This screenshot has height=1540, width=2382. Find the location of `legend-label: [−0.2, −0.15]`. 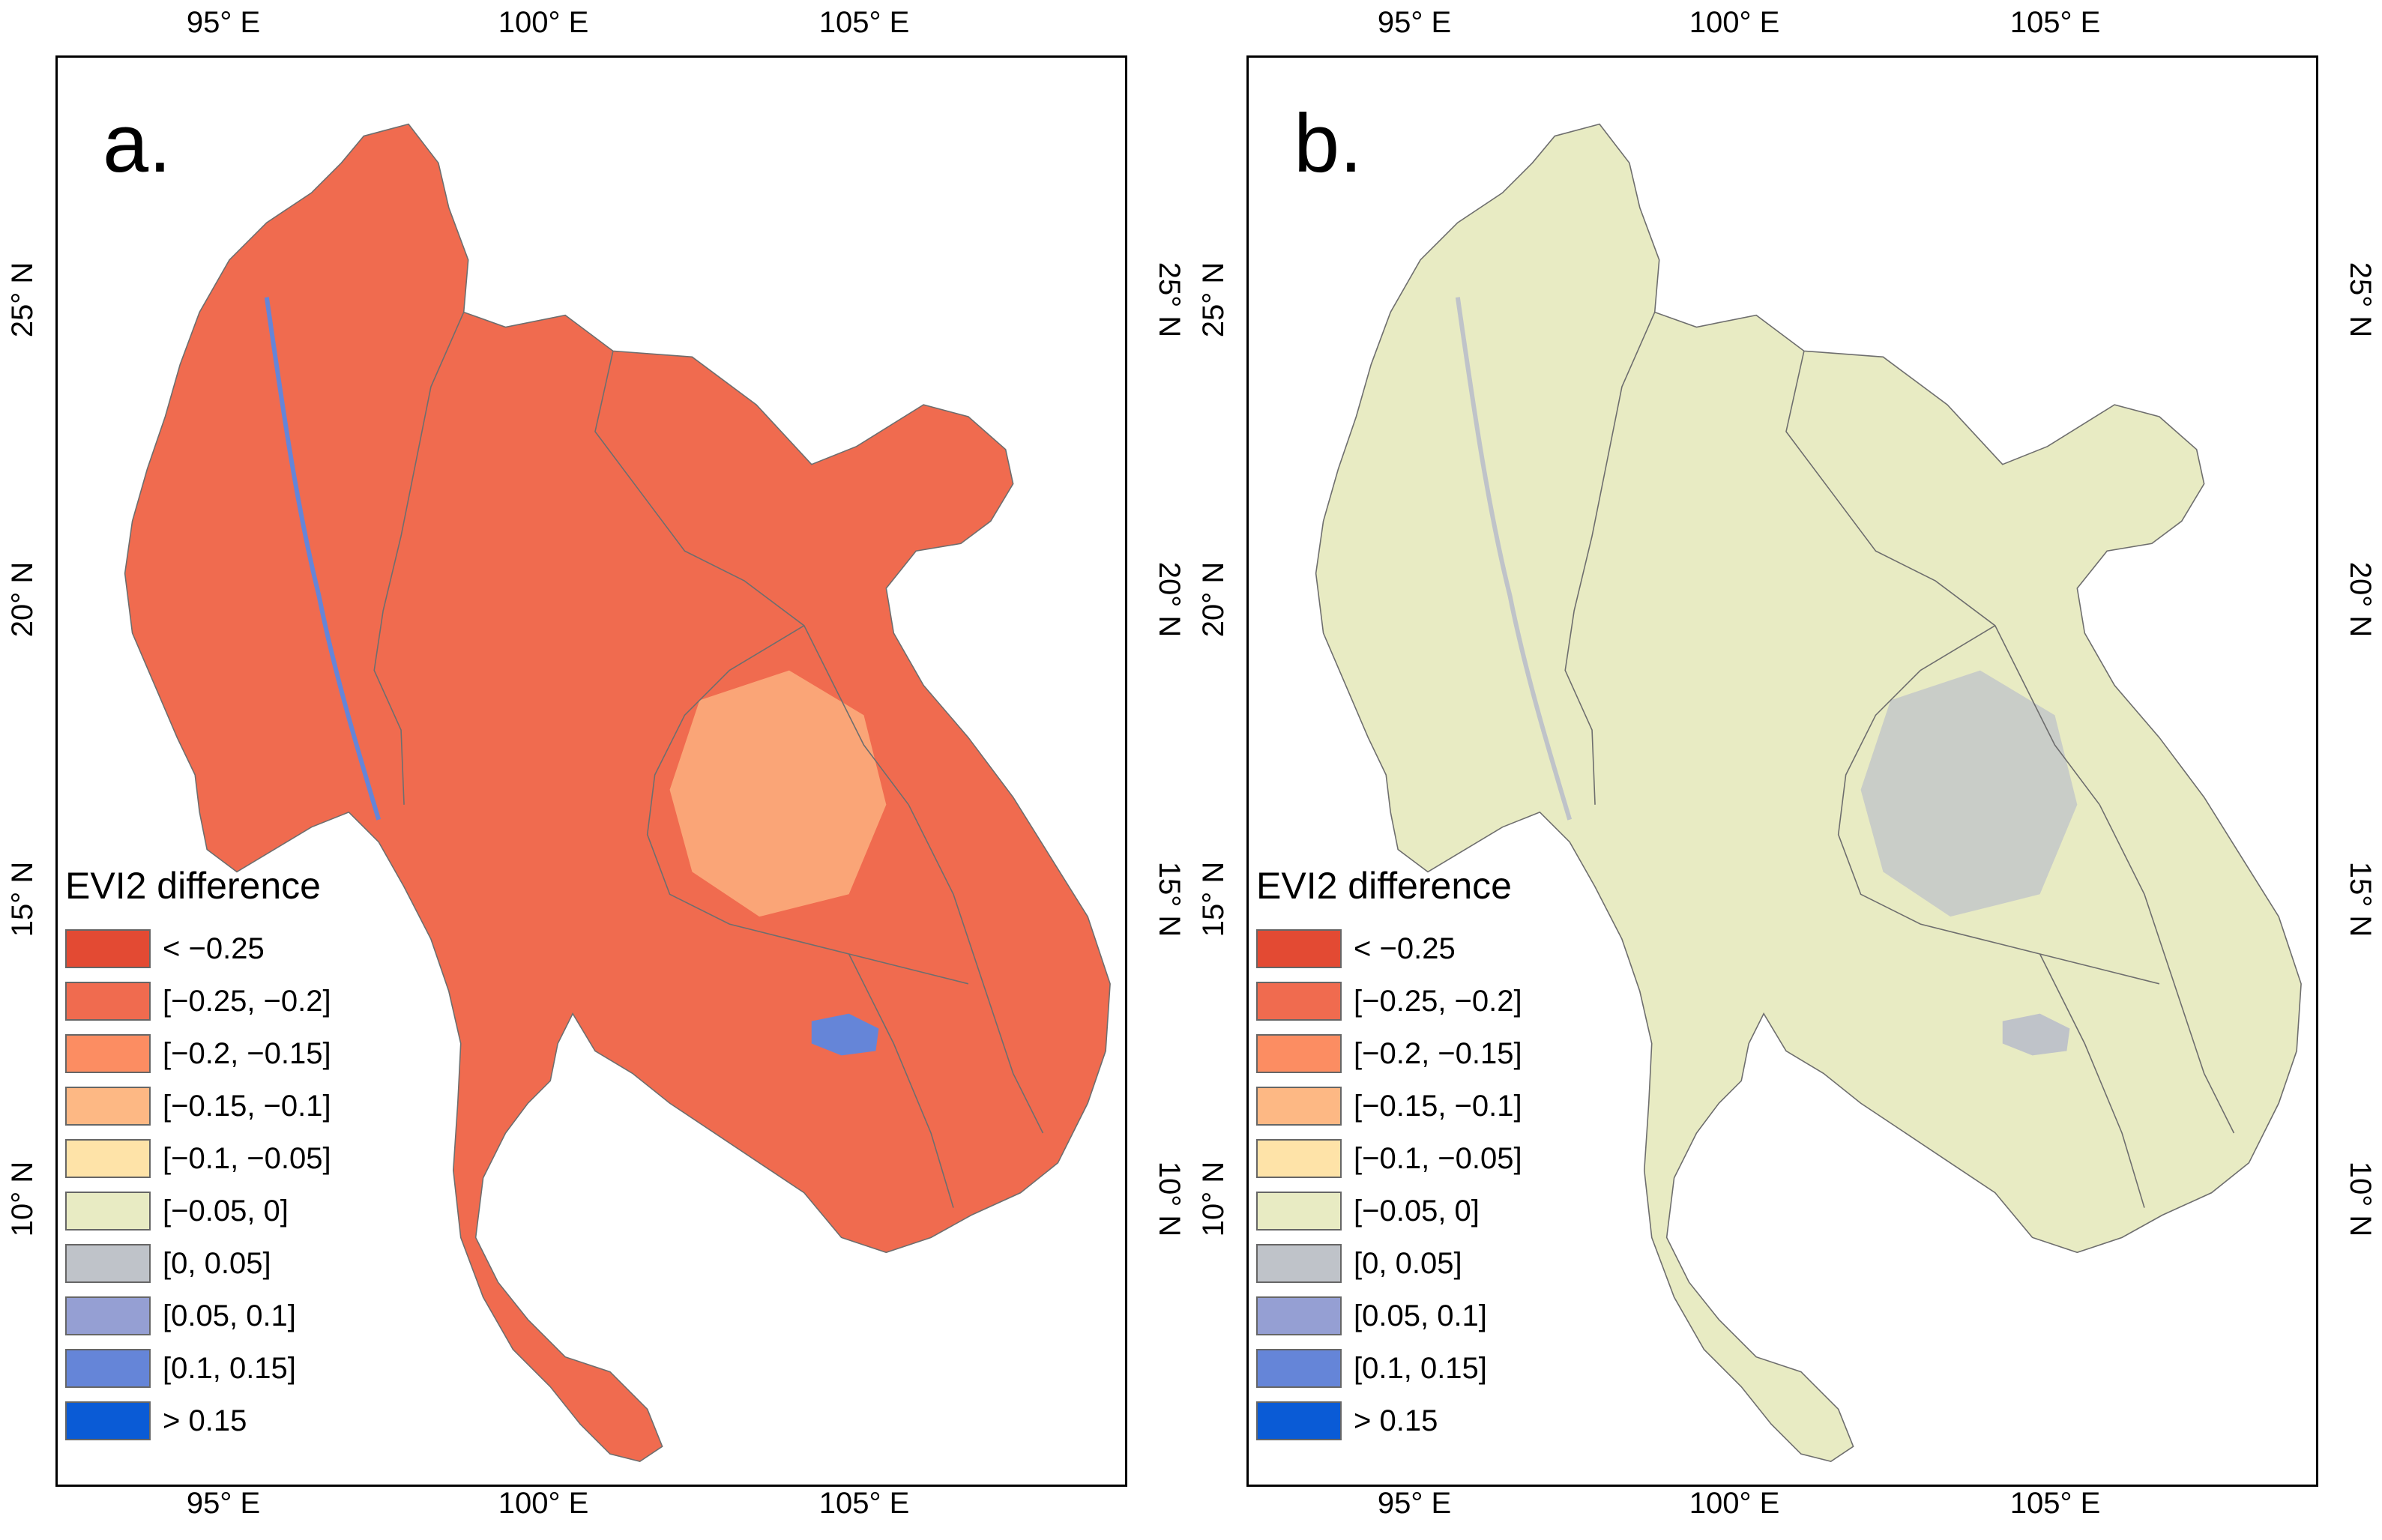

legend-label: [−0.2, −0.15] is located at coordinates (1438, 1053).